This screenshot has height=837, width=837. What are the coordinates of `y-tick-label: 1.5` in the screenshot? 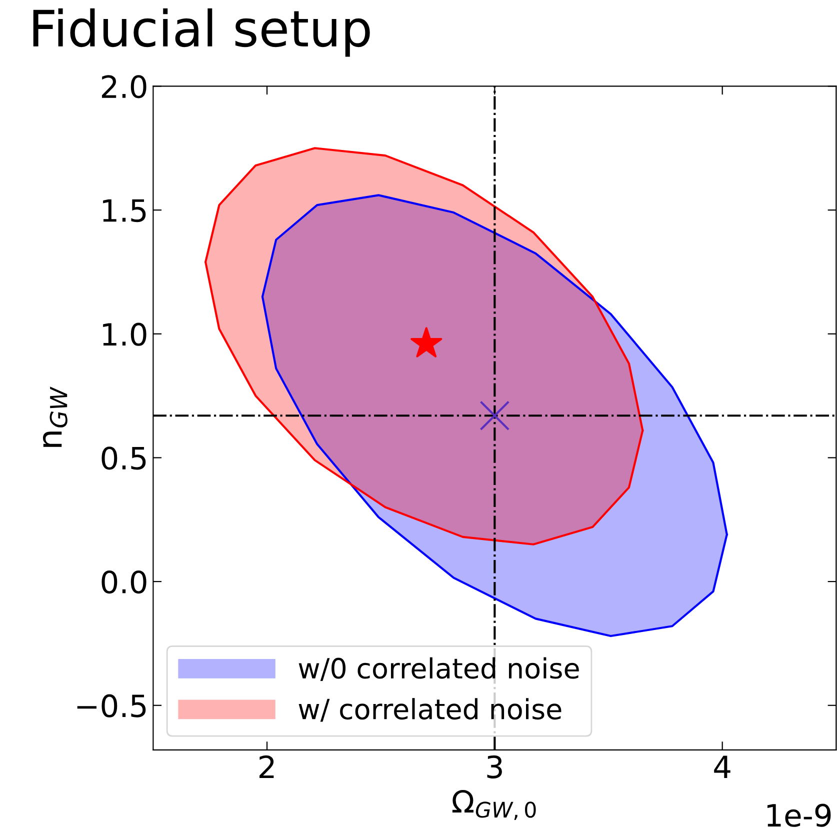 It's located at (124, 210).